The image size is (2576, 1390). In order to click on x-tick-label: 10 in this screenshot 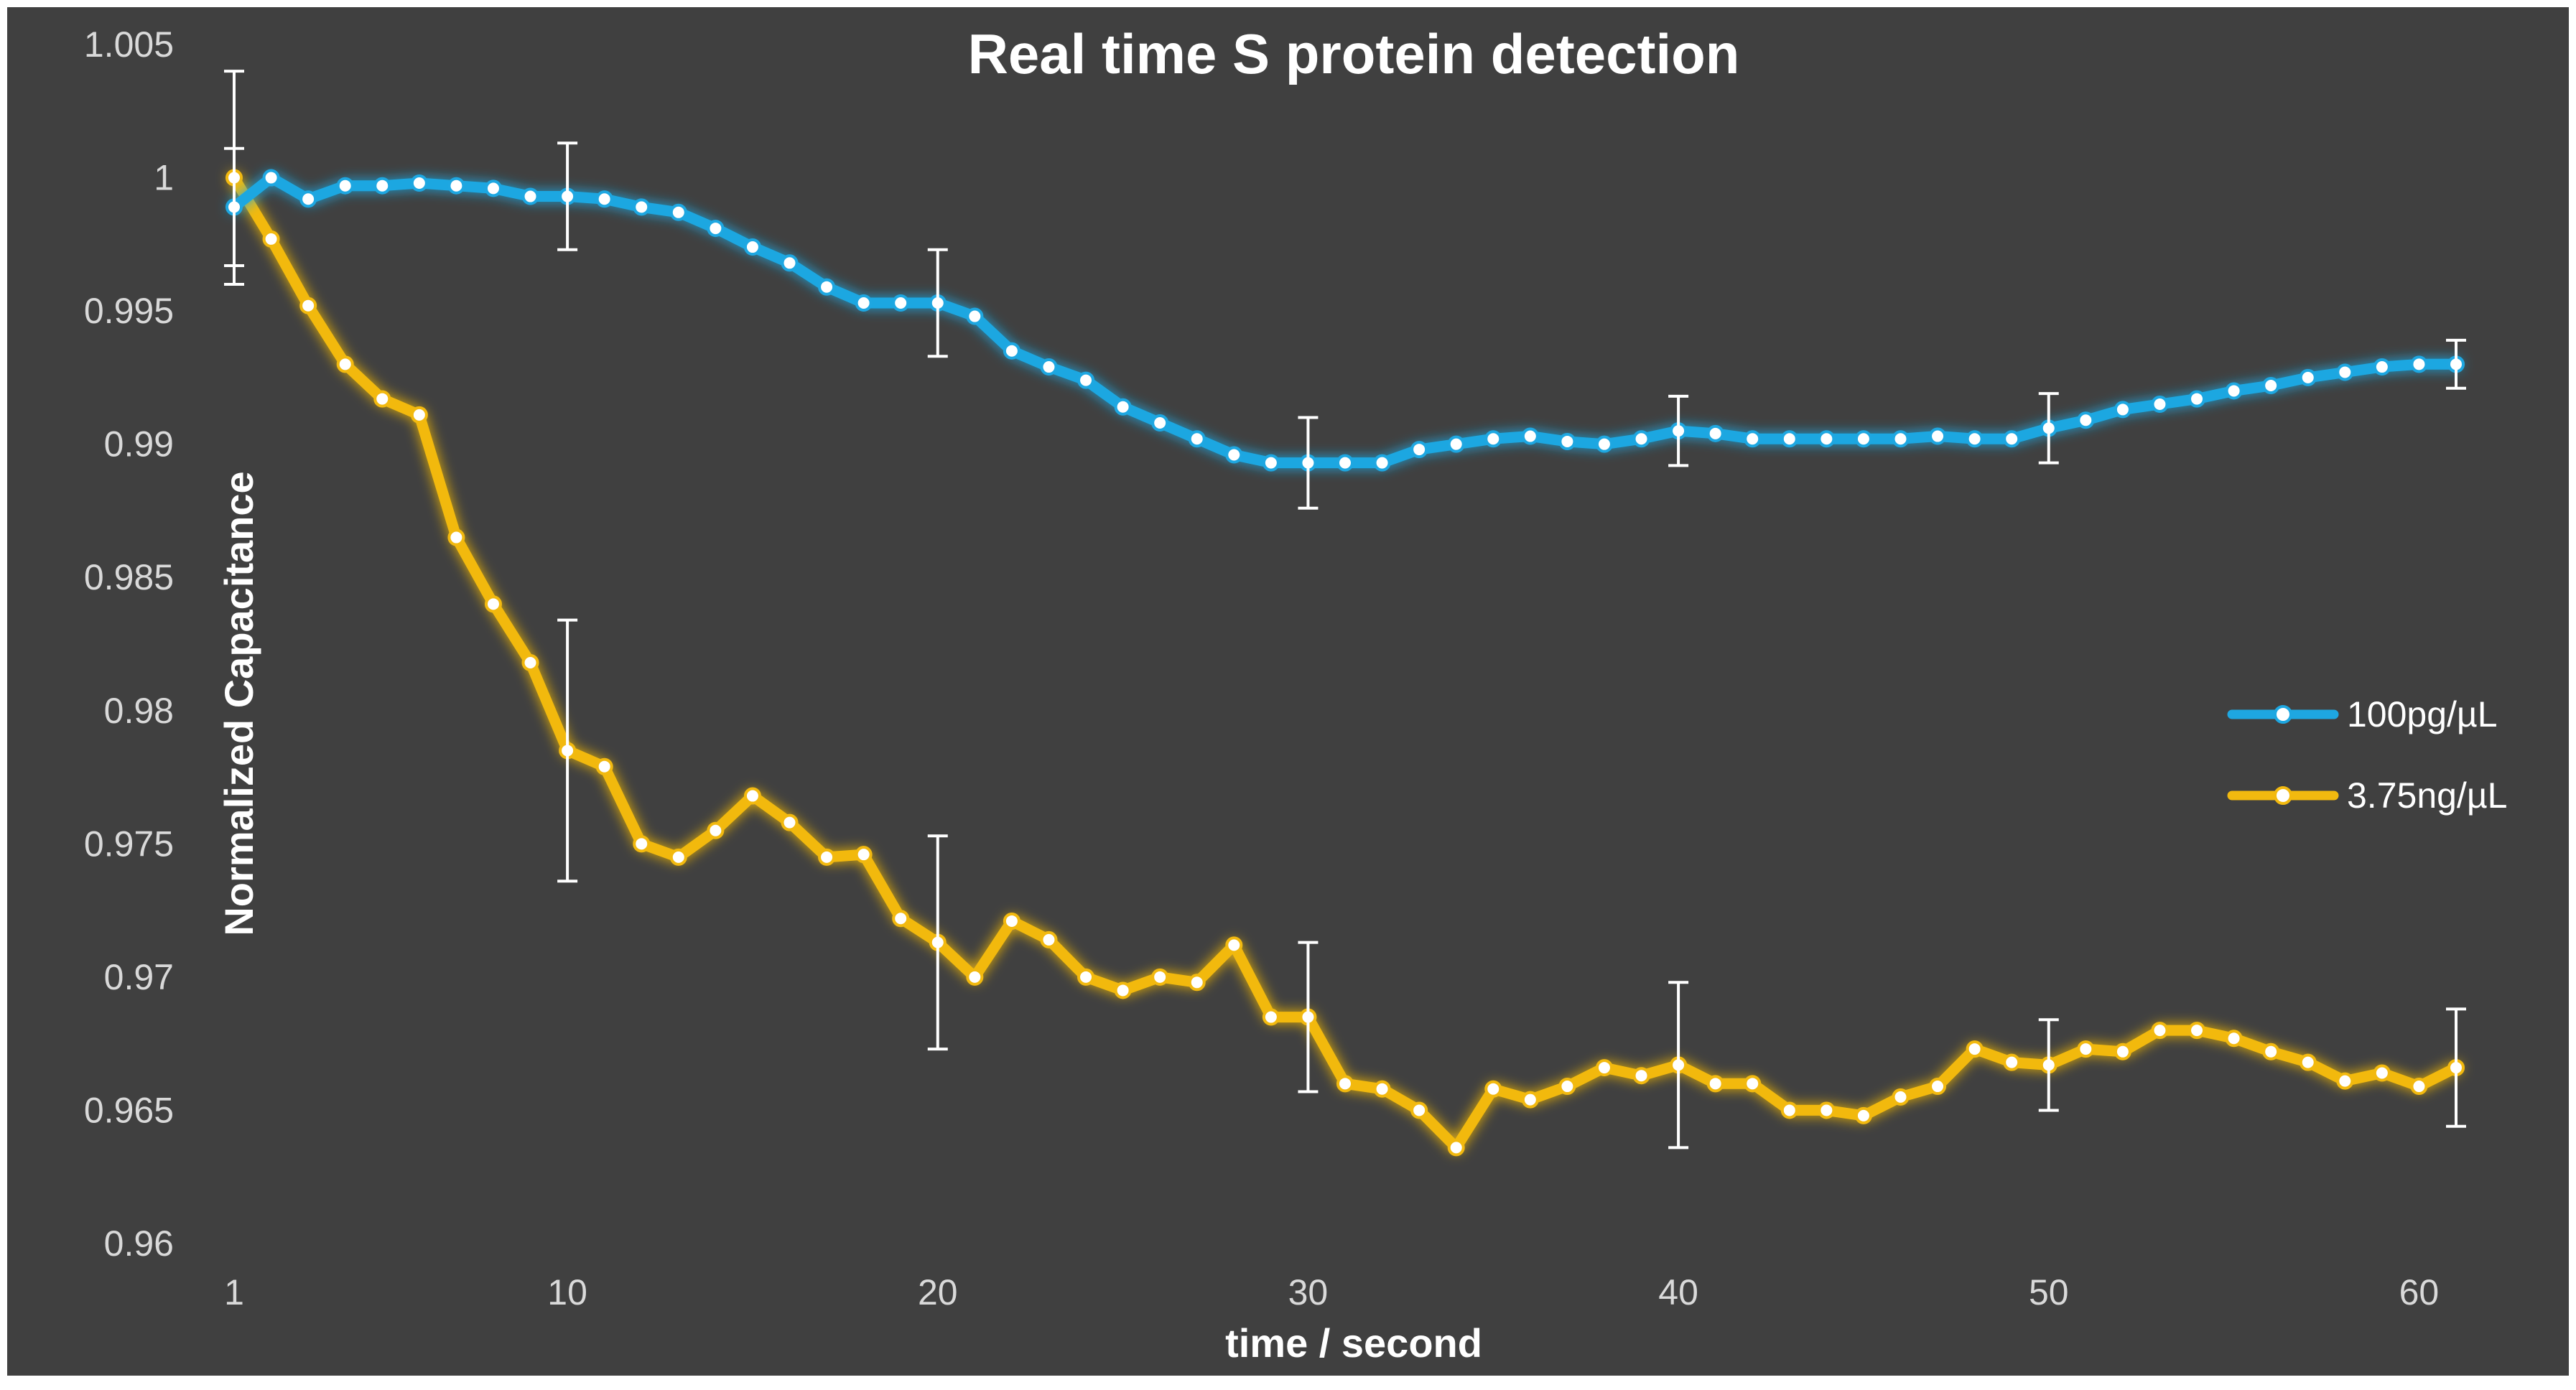, I will do `click(567, 1292)`.